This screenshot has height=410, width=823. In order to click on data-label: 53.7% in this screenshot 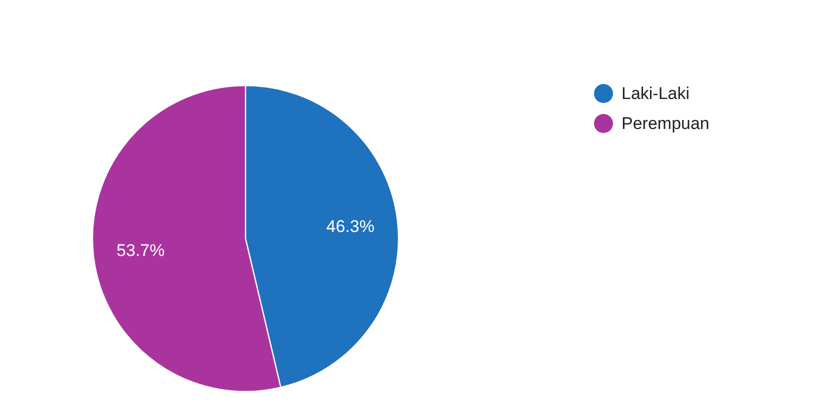, I will do `click(140, 250)`.